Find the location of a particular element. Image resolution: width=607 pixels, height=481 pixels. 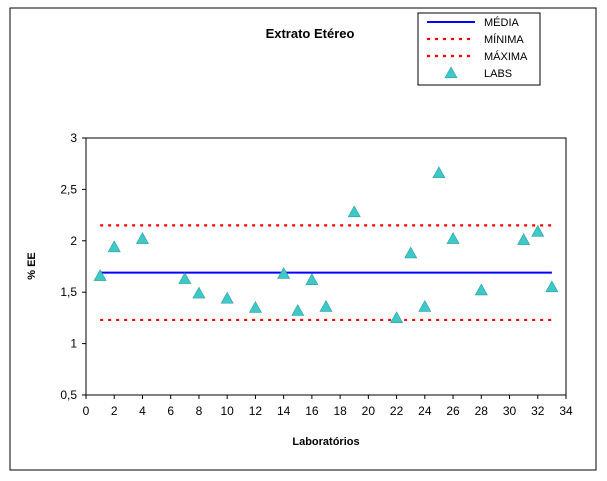

legend-label: MÁXIMA is located at coordinates (506, 56).